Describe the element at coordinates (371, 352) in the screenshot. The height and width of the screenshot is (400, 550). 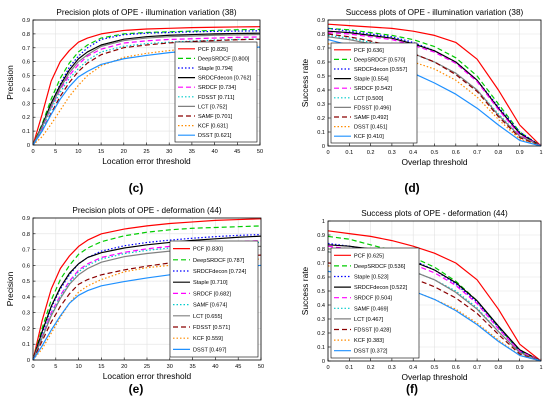
I see `legend-entry: DSST [0.372]` at that location.